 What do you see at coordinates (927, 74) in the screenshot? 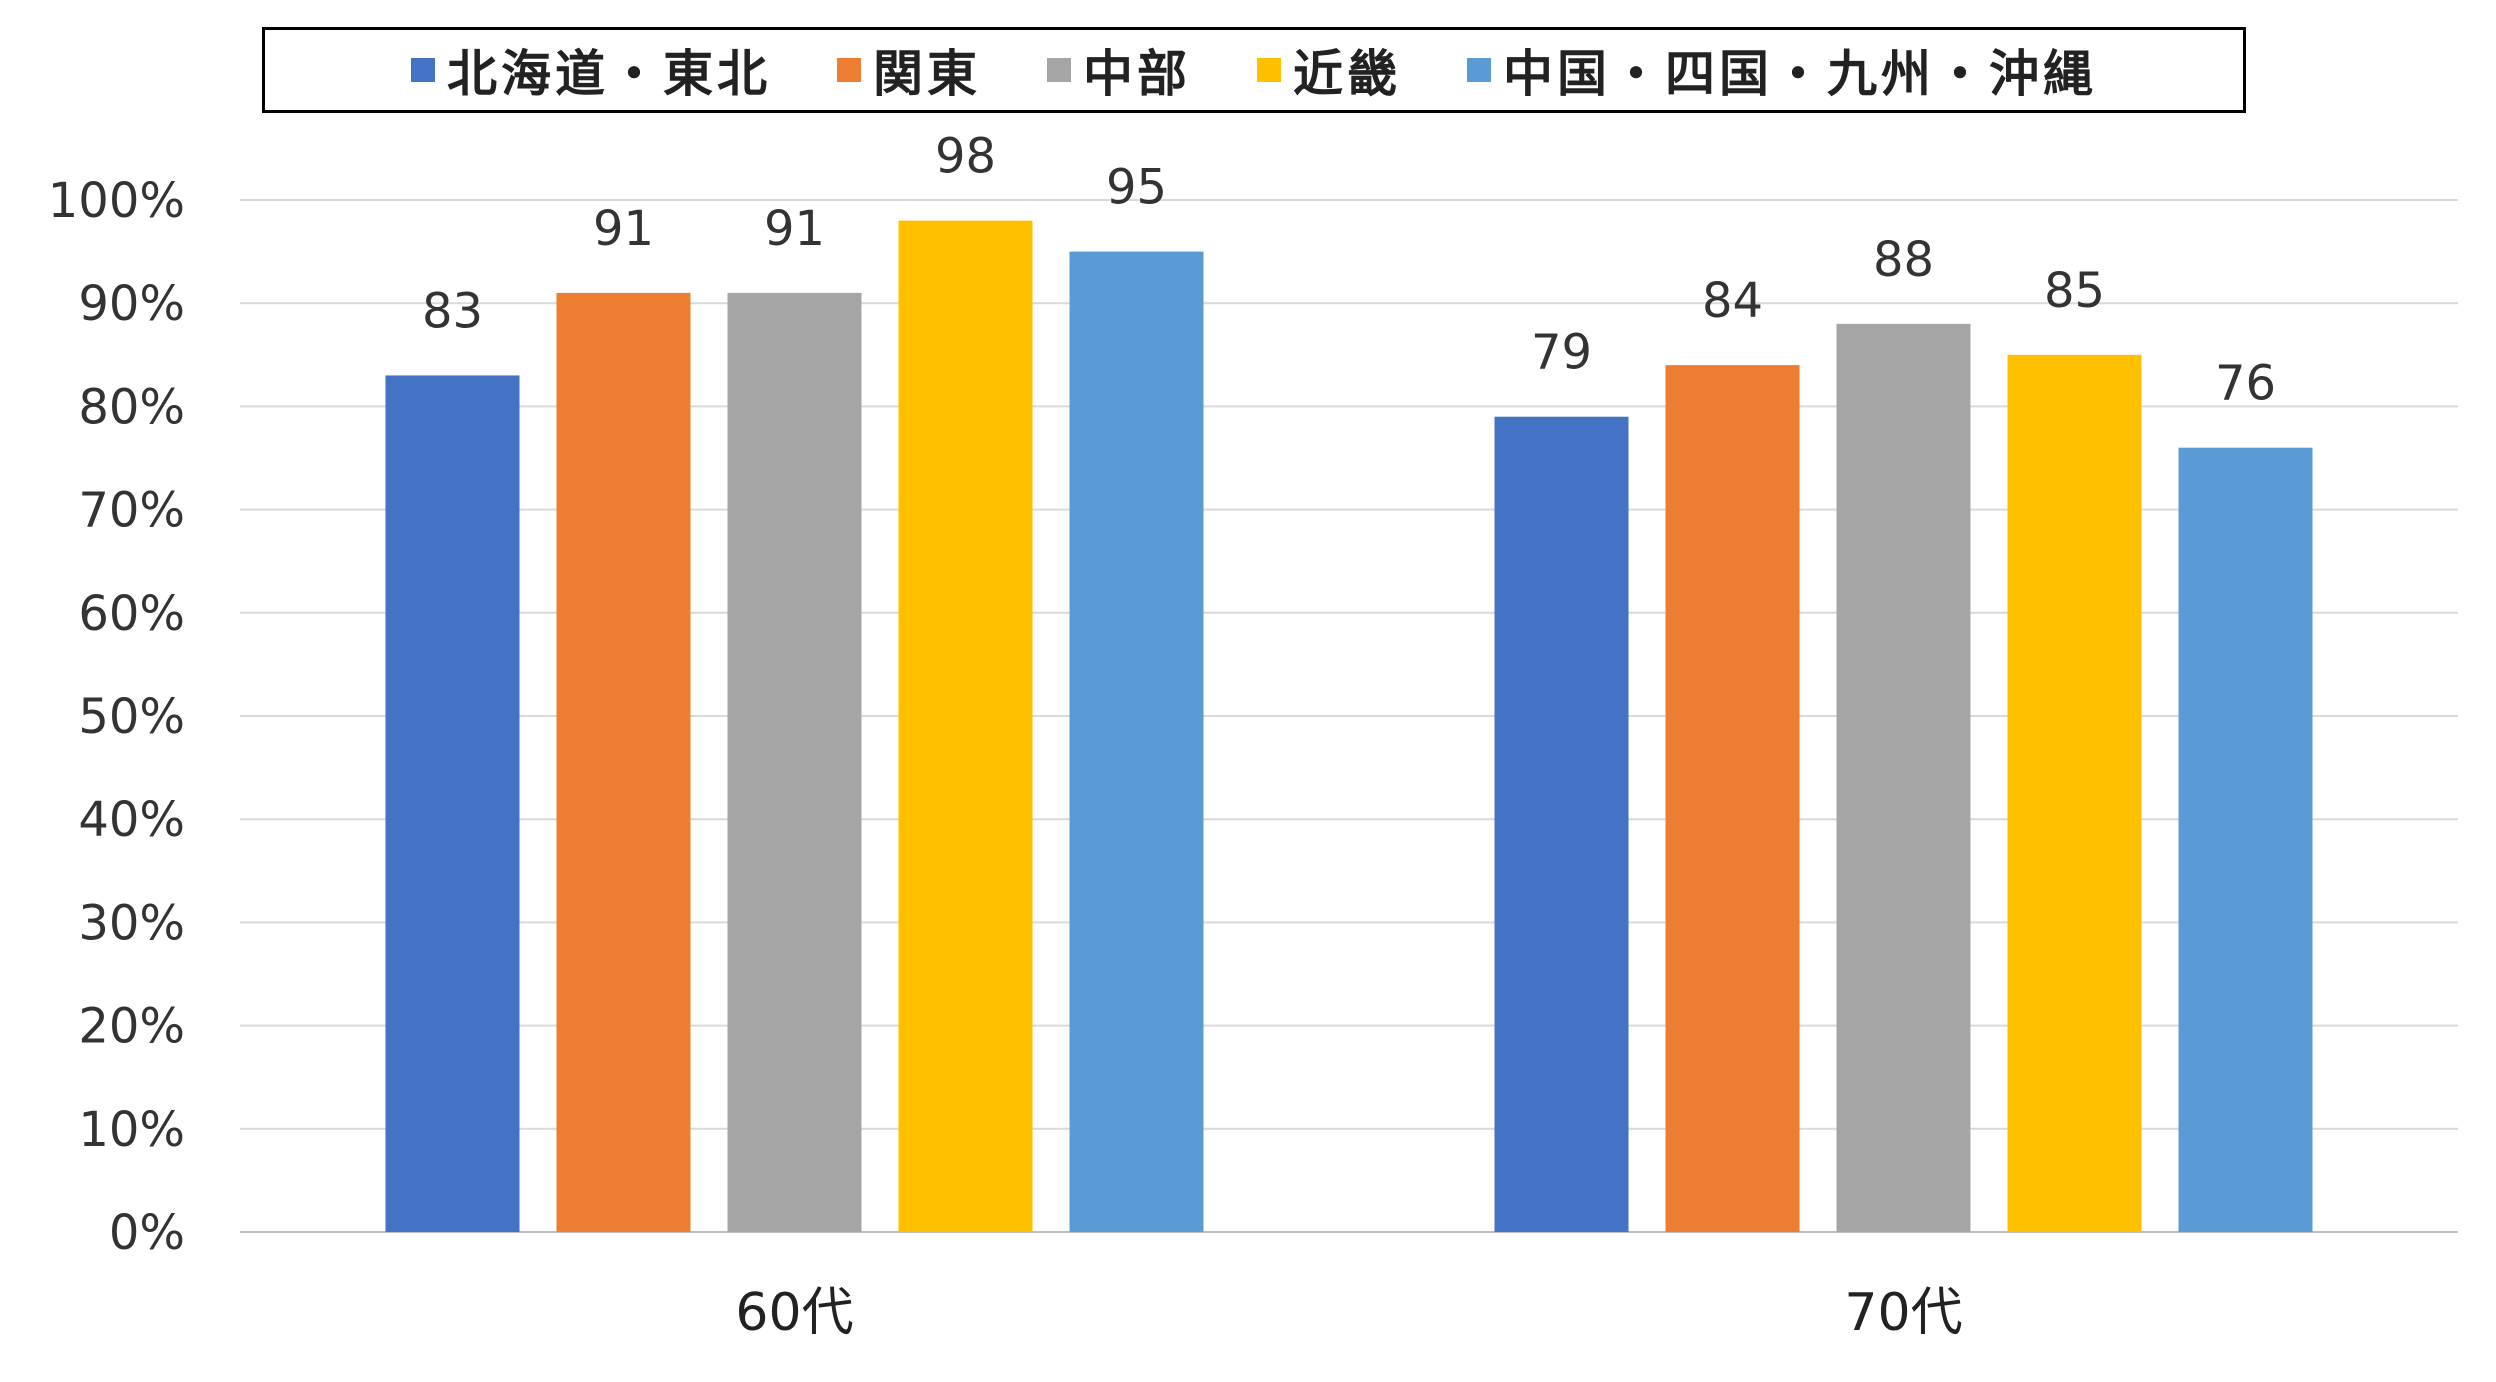
I see `legend-label: 関東` at bounding box center [927, 74].